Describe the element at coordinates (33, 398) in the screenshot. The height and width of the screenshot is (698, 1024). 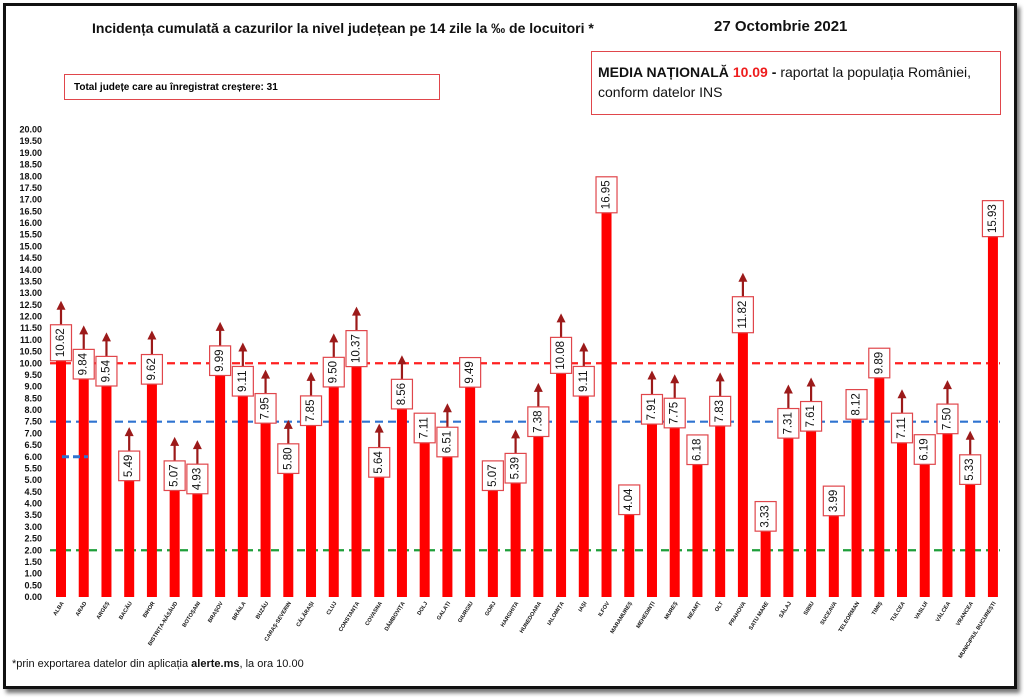
I see `y-tick-label: 8.50` at that location.